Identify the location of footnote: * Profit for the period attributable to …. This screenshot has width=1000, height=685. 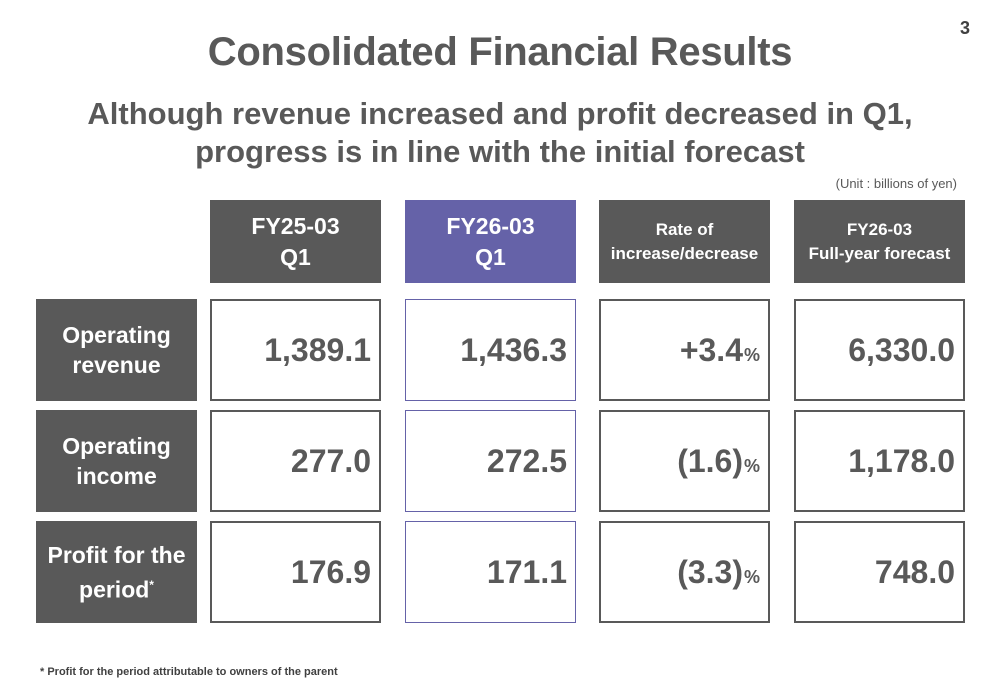
(189, 672).